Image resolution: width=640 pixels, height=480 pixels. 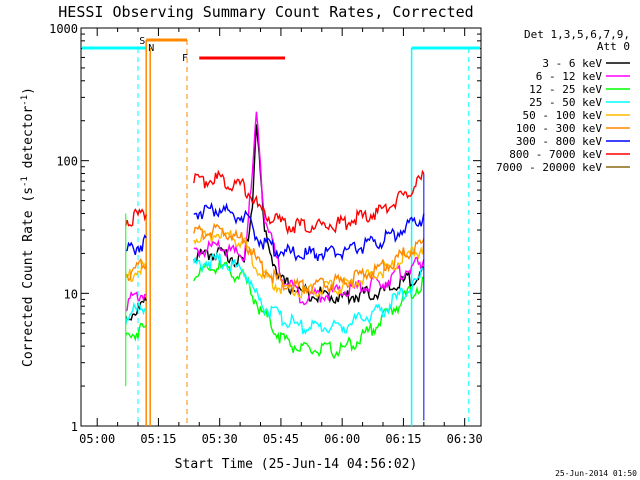 What do you see at coordinates (220, 439) in the screenshot?
I see `x-tick-label: 05:30` at bounding box center [220, 439].